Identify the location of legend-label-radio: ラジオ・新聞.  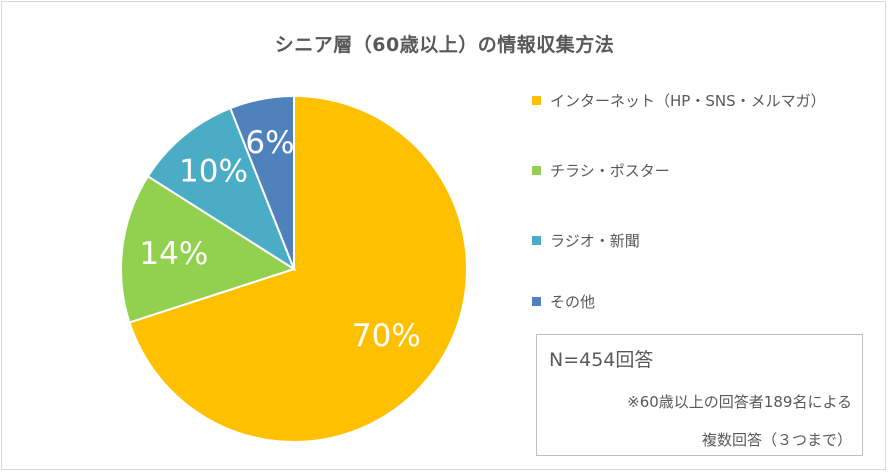
(595, 240).